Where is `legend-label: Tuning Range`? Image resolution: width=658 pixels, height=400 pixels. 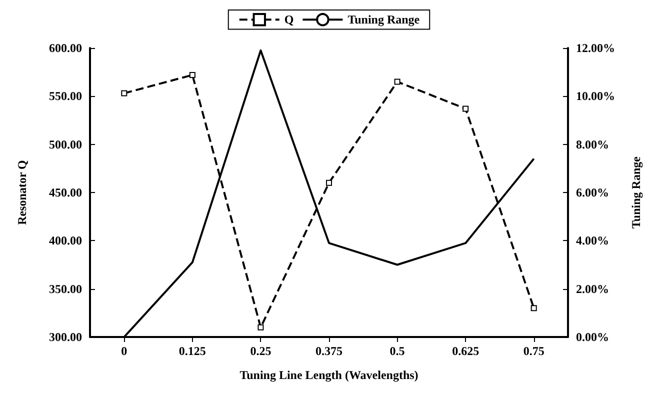 legend-label: Tuning Range is located at coordinates (384, 19).